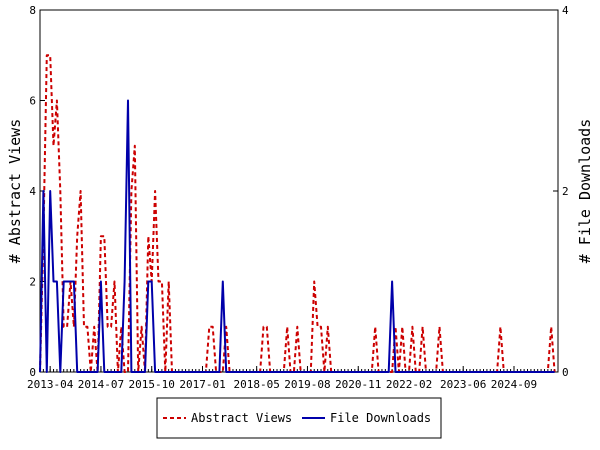 Image resolution: width=600 pixels, height=450 pixels. Describe the element at coordinates (257, 384) in the screenshot. I see `x-tick-label: 2018-05` at that location.